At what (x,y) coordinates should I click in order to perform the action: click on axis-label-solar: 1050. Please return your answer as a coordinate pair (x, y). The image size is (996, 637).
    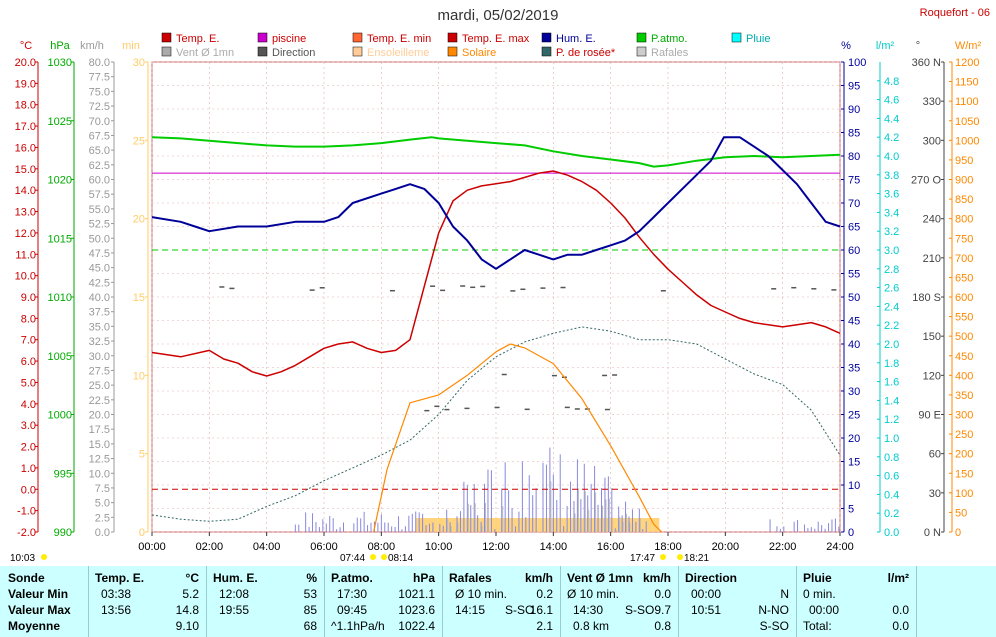
    Looking at the image, I should click on (967, 122).